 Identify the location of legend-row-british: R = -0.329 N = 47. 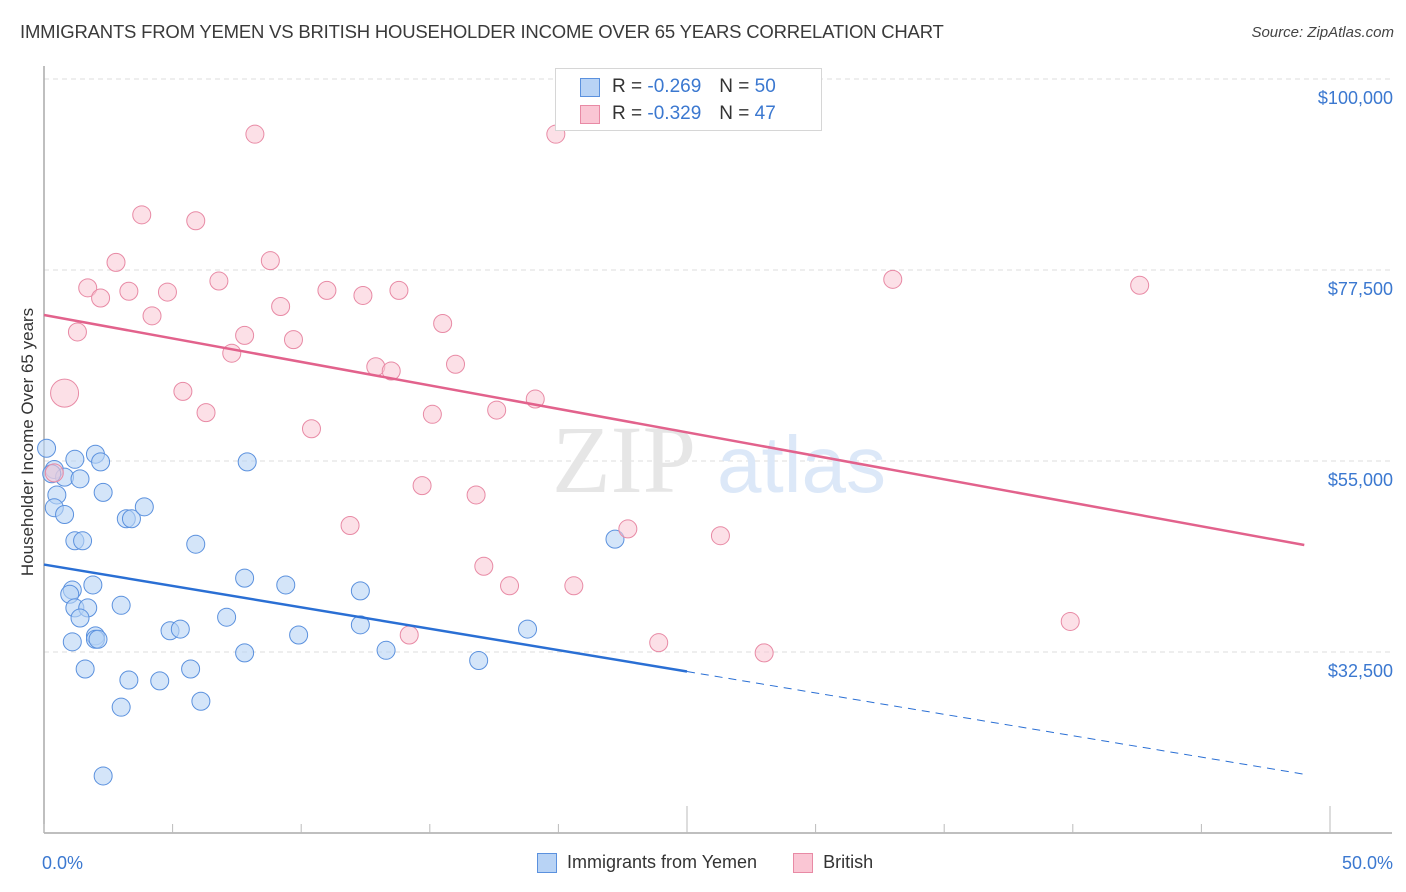
(678, 114).